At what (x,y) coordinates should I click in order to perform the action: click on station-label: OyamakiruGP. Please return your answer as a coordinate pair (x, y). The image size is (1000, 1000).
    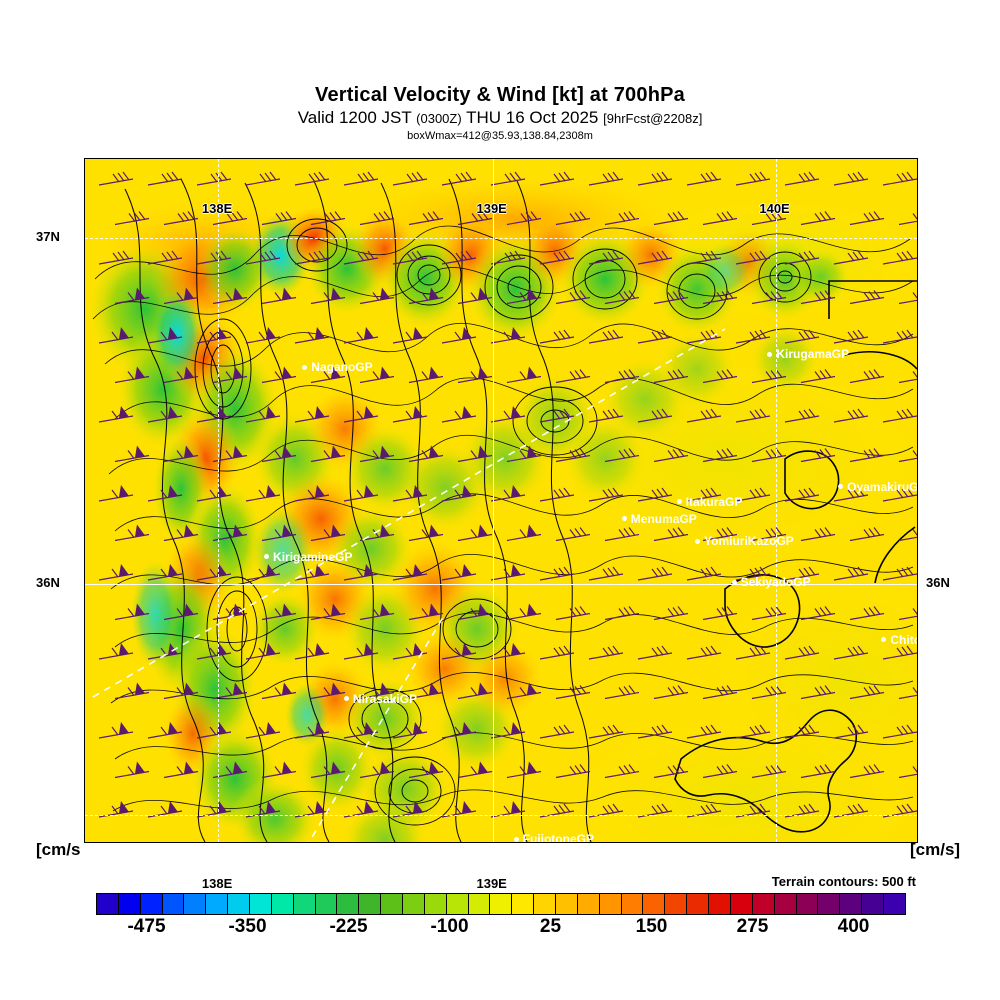
    Looking at the image, I should click on (882, 486).